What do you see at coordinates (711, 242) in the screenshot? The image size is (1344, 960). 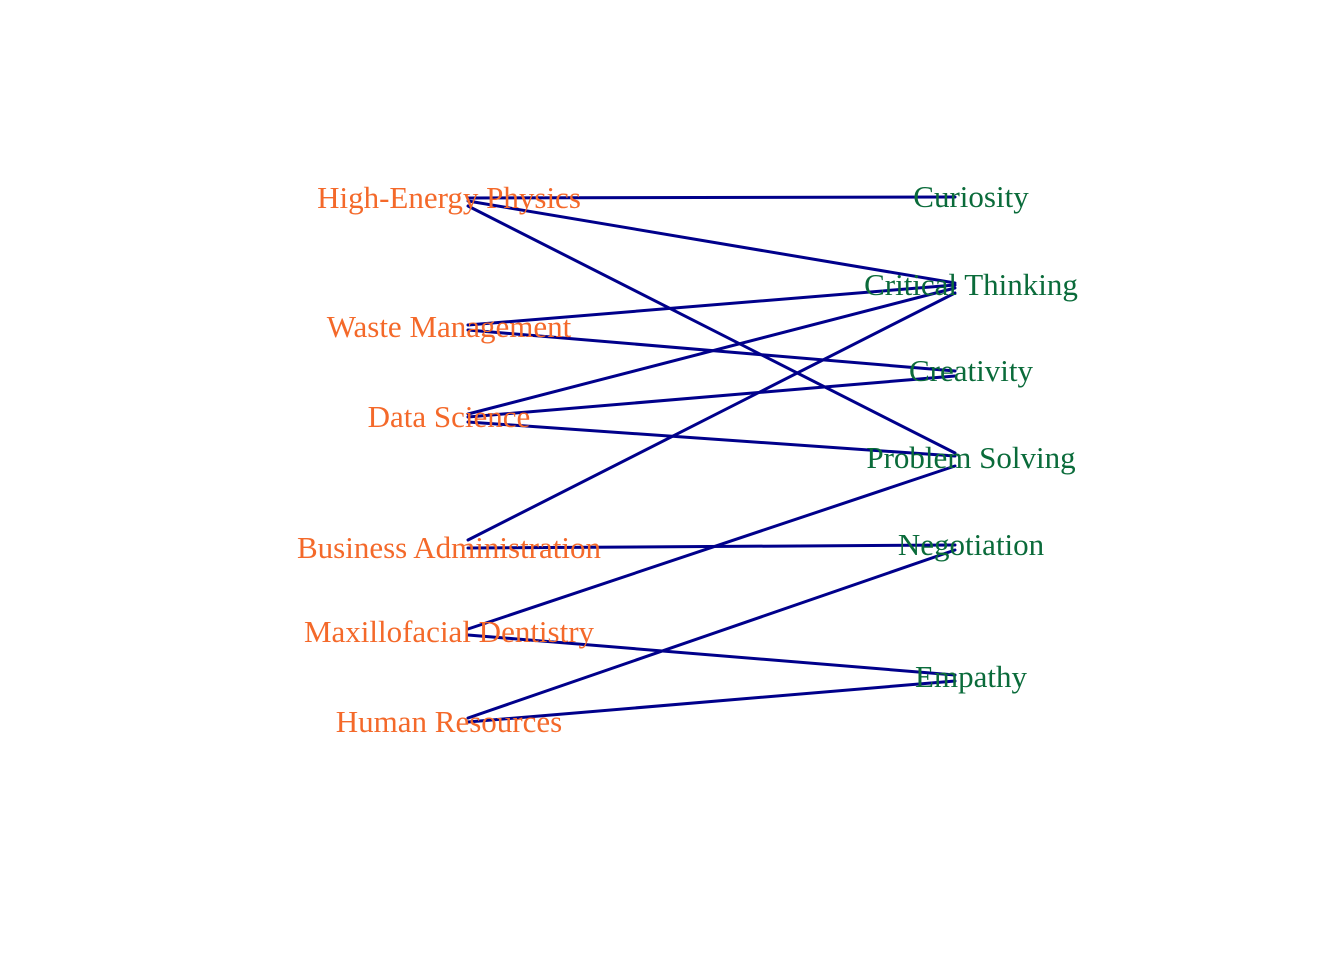 I see `edge-high-energy-physics-to-critical-thinking` at bounding box center [711, 242].